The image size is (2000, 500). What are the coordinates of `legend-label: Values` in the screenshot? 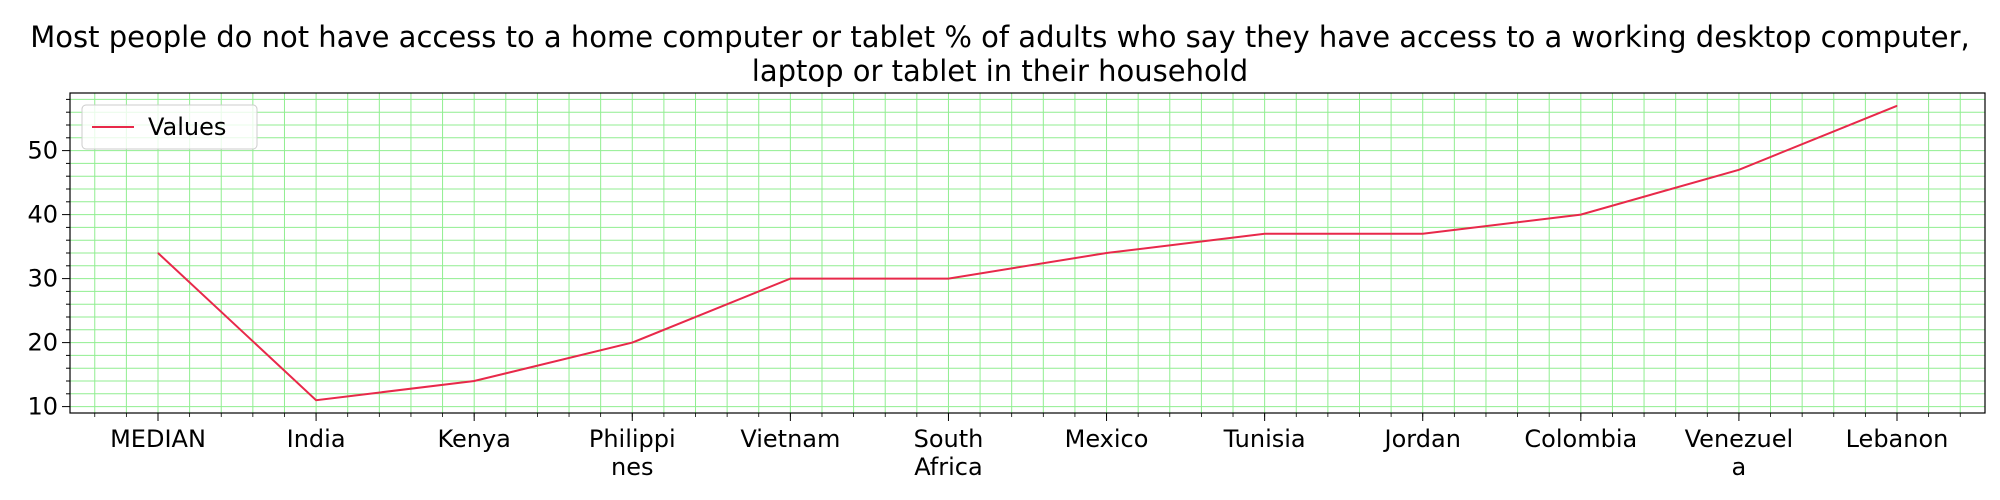 It's located at (187, 127).